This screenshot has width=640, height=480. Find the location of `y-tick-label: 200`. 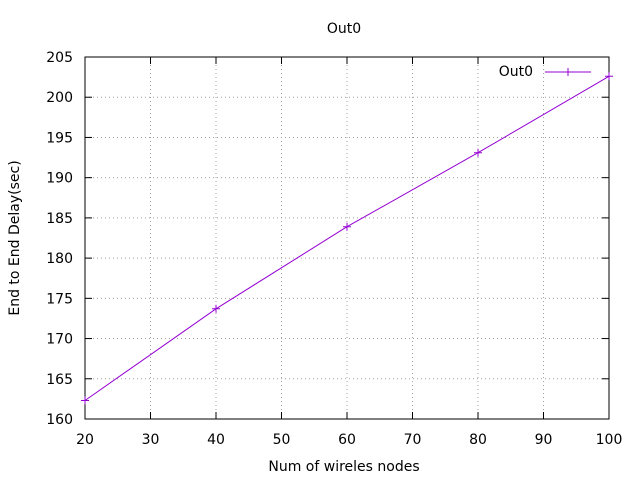

y-tick-label: 200 is located at coordinates (59, 98).